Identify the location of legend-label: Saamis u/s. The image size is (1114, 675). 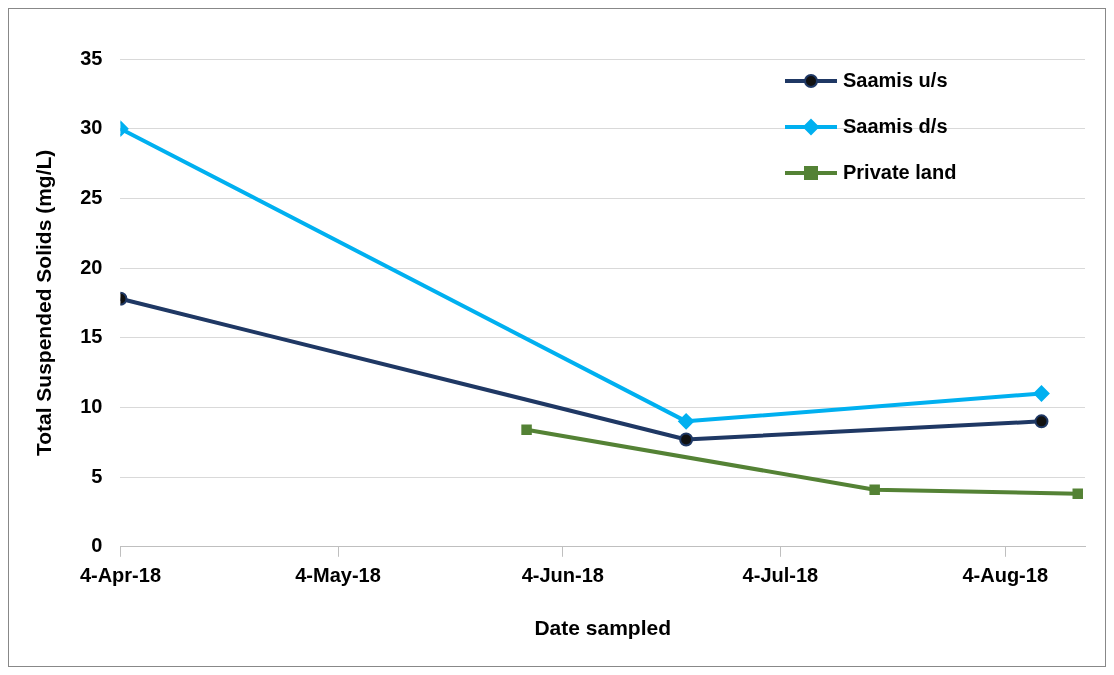
(895, 79).